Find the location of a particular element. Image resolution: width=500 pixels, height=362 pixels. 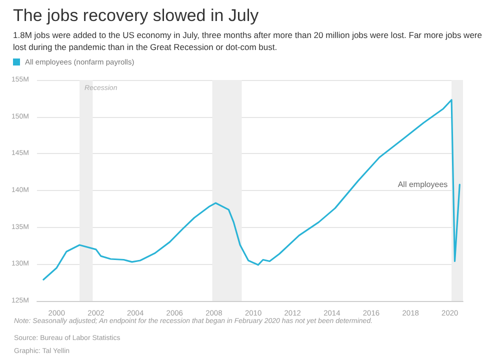

chart-title: The jobs recovery slowed in July is located at coordinates (136, 15).